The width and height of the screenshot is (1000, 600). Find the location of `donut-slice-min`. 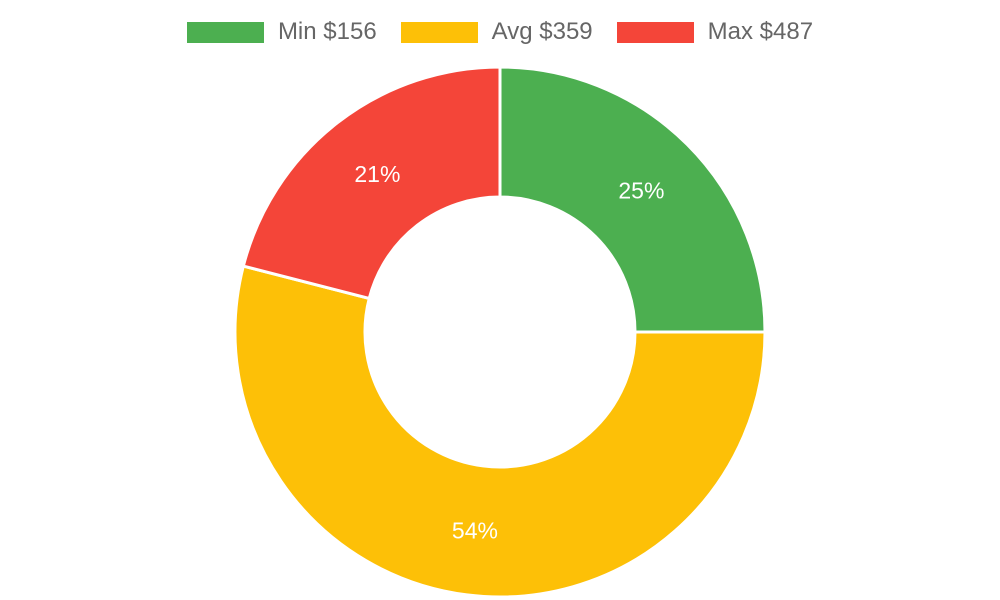

donut-slice-min is located at coordinates (632, 199).